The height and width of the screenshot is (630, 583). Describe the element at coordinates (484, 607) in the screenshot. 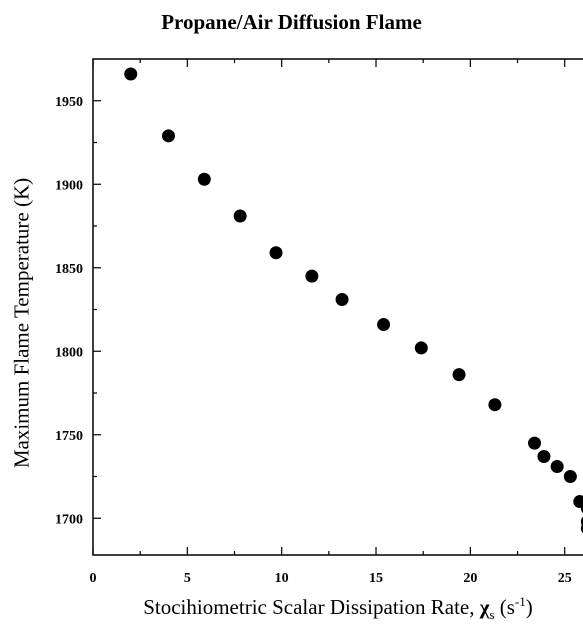

I see `x-axis-label-symbol: χ` at that location.